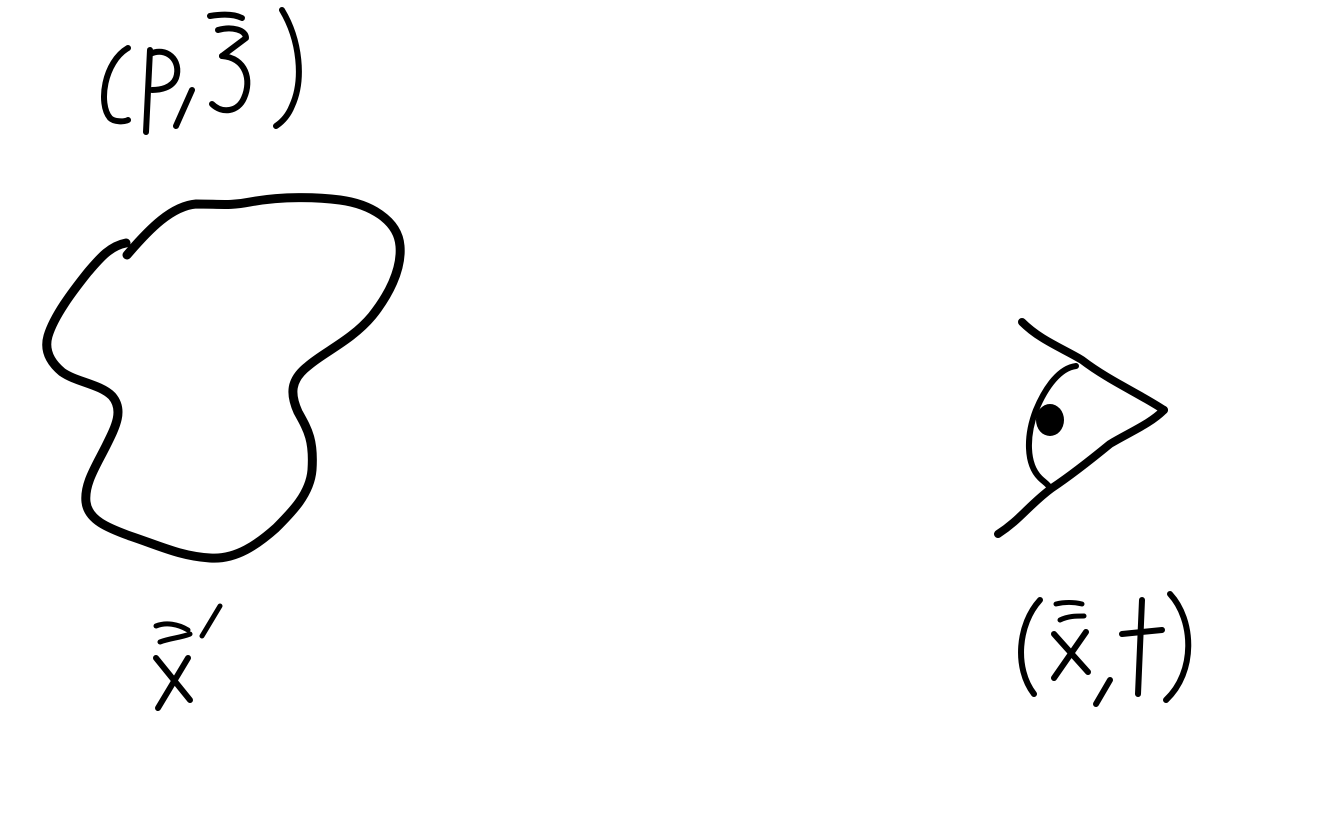 This screenshot has height=816, width=1324. Describe the element at coordinates (223, 378) in the screenshot. I see `source-blob` at that location.